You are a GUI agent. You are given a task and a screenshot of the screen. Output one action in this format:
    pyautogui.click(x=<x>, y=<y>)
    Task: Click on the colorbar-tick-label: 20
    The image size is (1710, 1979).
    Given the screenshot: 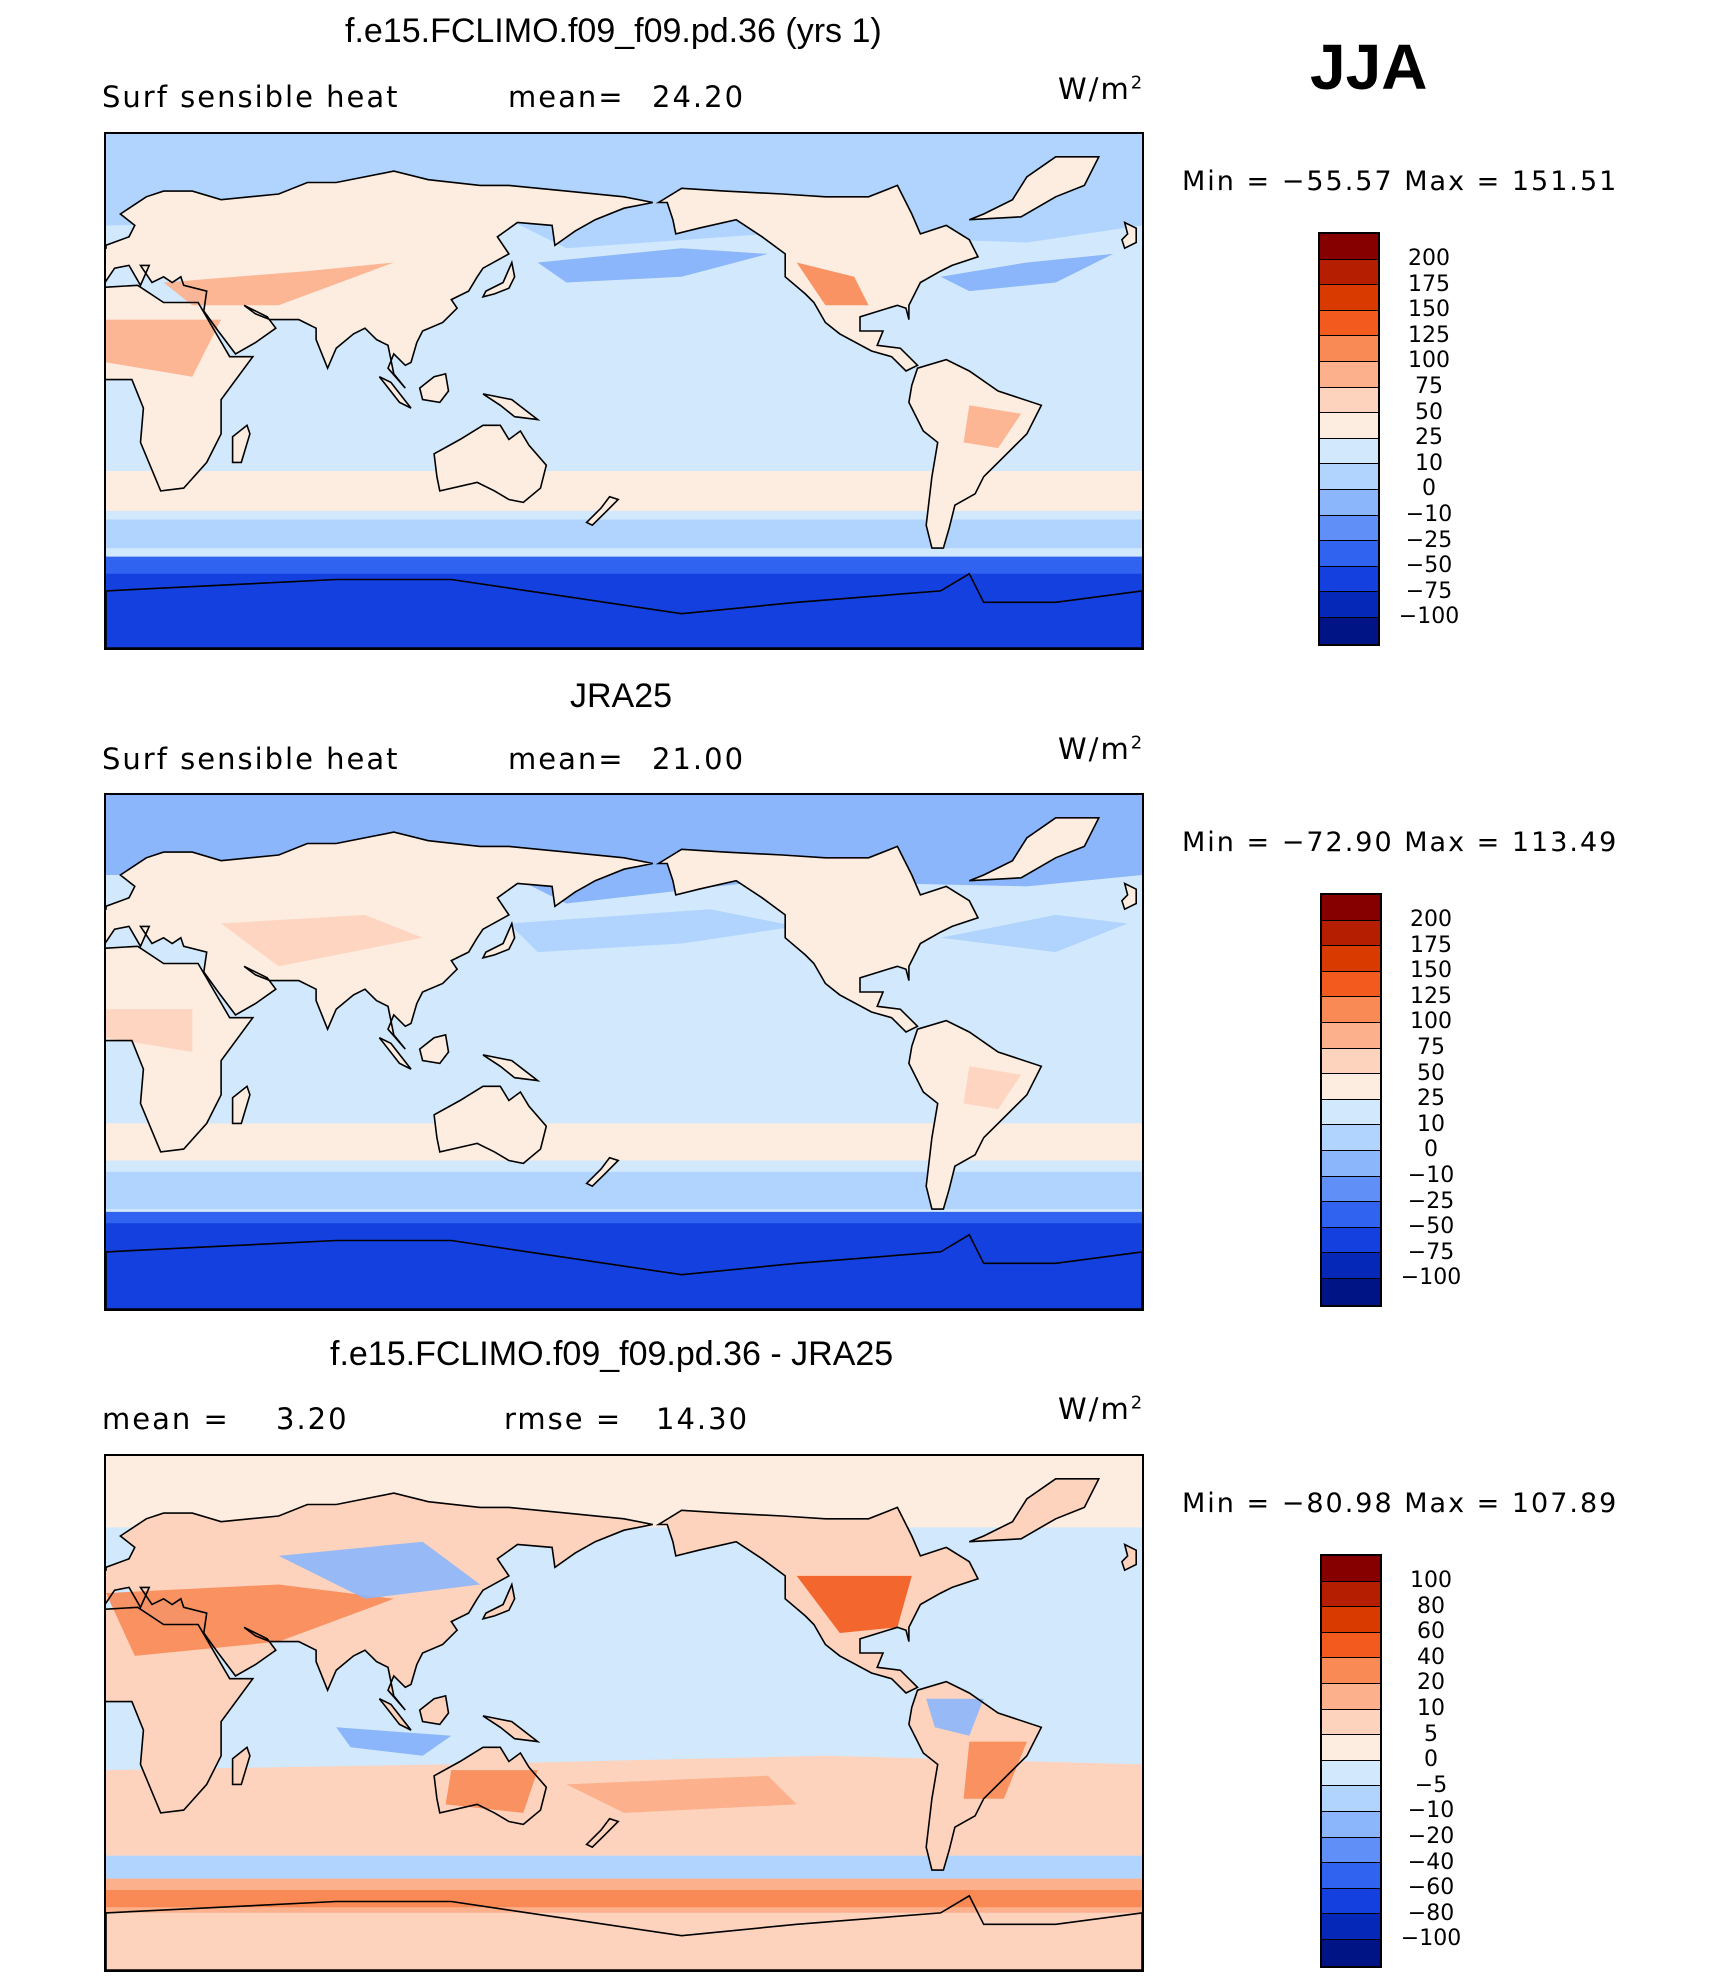 What is the action you would take?
    pyautogui.click(x=1431, y=1683)
    